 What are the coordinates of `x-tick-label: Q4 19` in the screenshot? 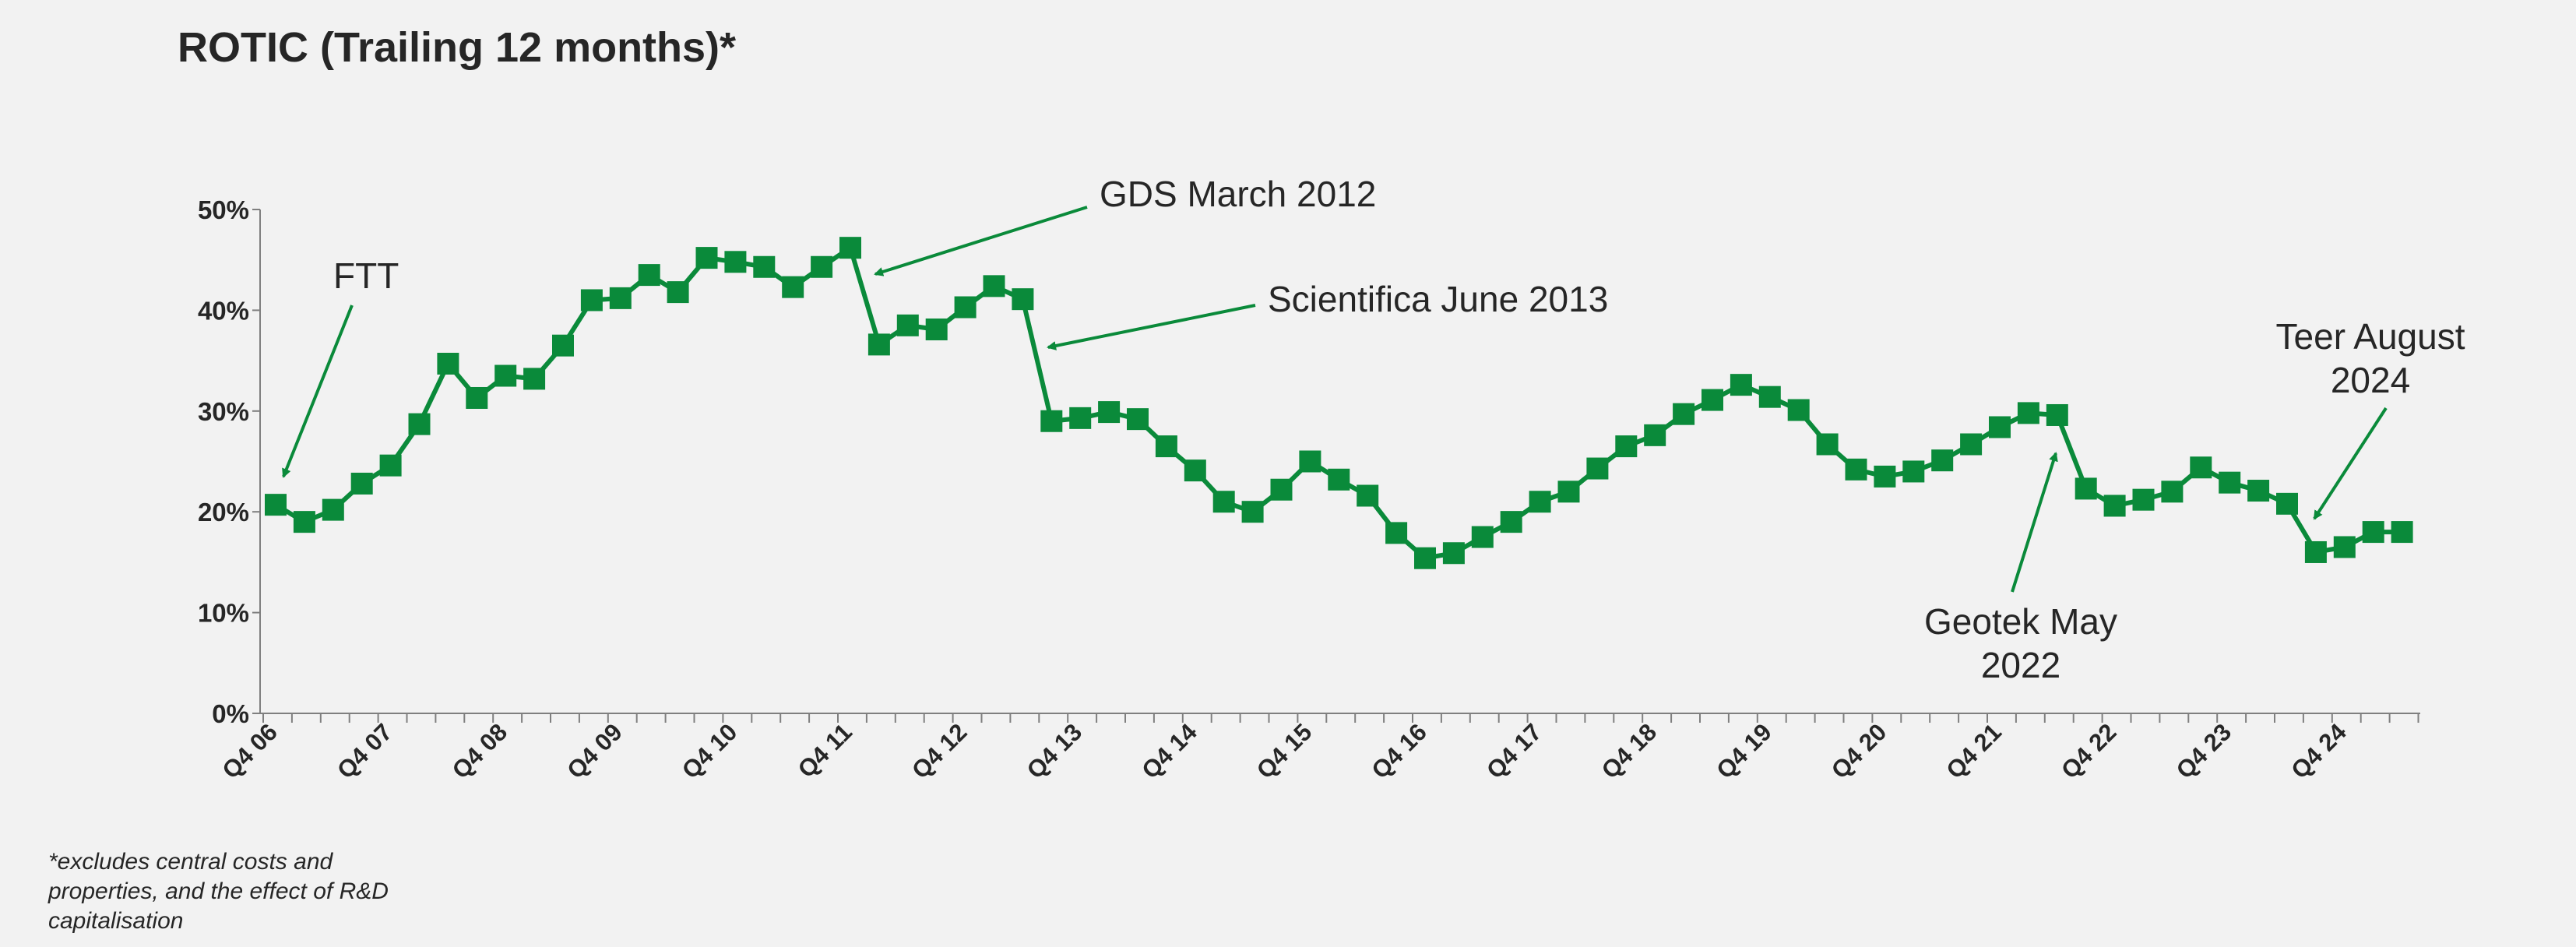 It's located at (1743, 751).